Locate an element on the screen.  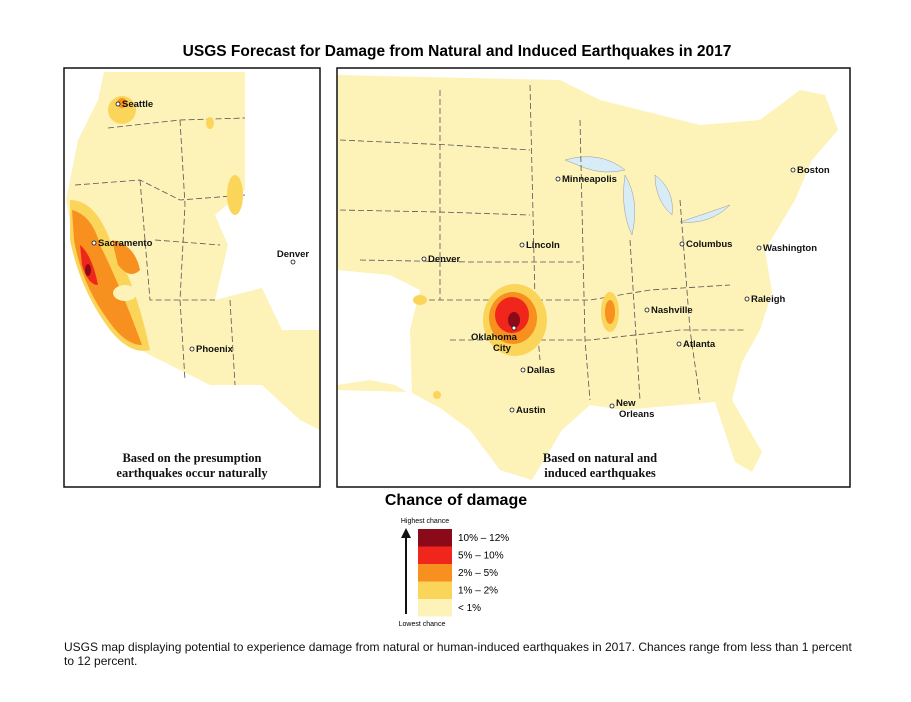
panel-caption: induced earthquakes is located at coordinates (600, 473).